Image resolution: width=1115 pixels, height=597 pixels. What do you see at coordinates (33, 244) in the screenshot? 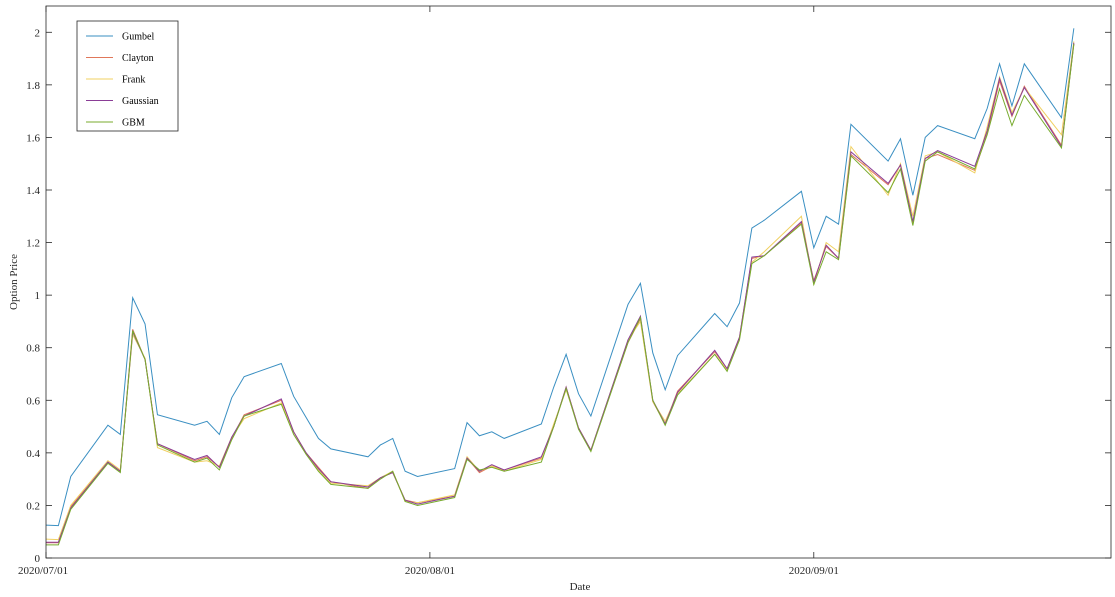
I see `y-tick-label: 1.2` at bounding box center [33, 244].